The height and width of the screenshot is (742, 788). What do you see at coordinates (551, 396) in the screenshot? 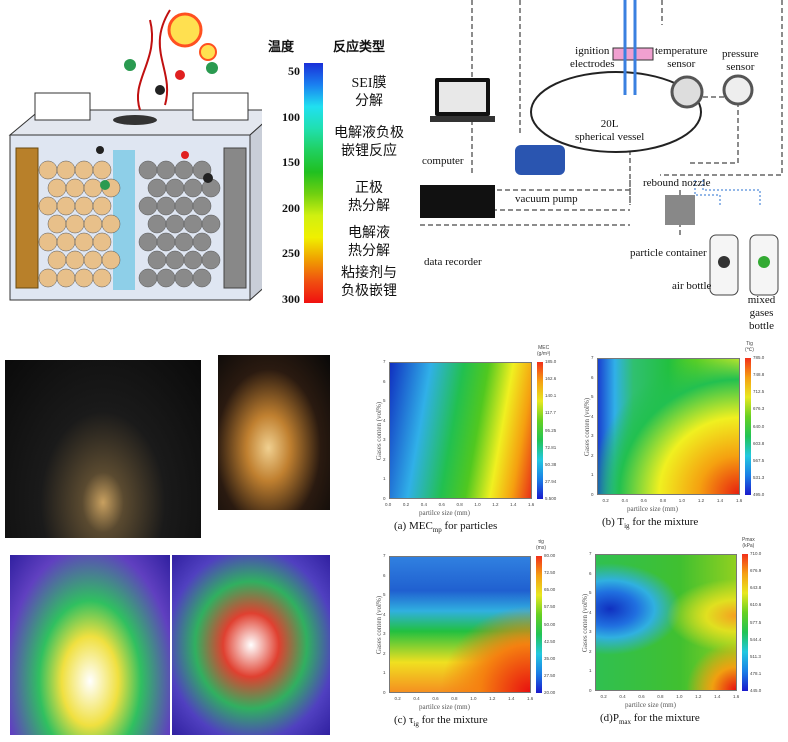
I see `colorbar-tick: 140.1` at bounding box center [551, 396].